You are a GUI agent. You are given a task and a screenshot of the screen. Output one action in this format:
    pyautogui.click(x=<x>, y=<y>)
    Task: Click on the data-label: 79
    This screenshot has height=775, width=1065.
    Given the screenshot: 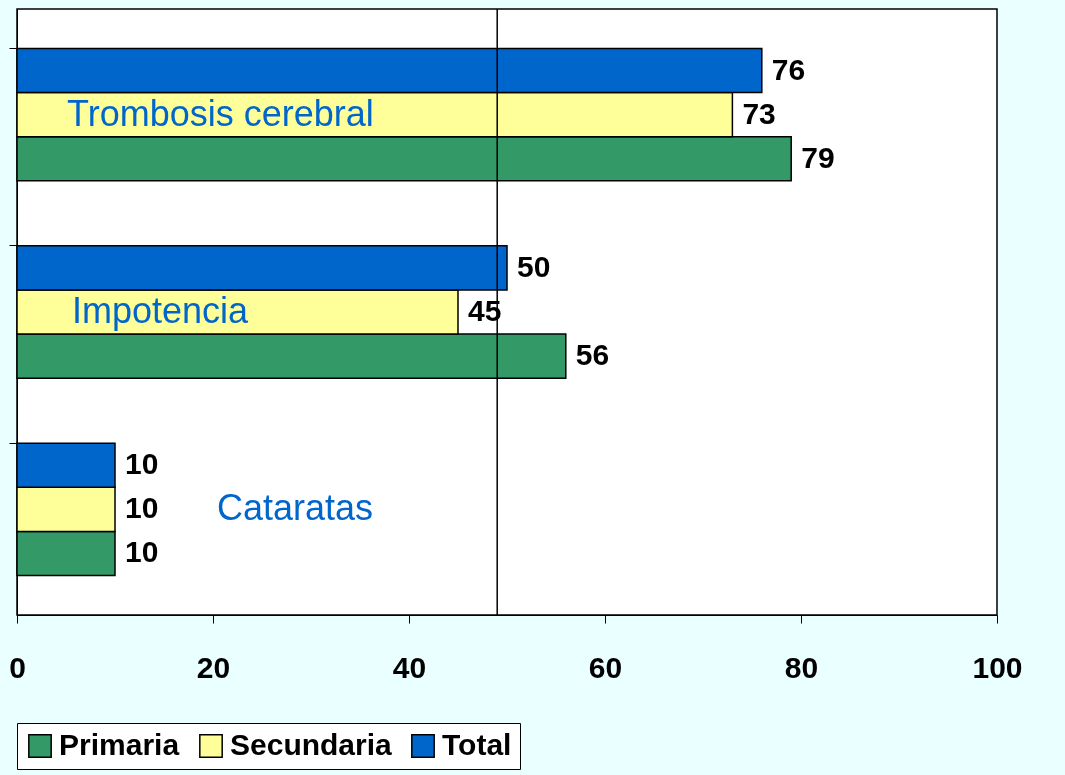 What is the action you would take?
    pyautogui.click(x=818, y=157)
    